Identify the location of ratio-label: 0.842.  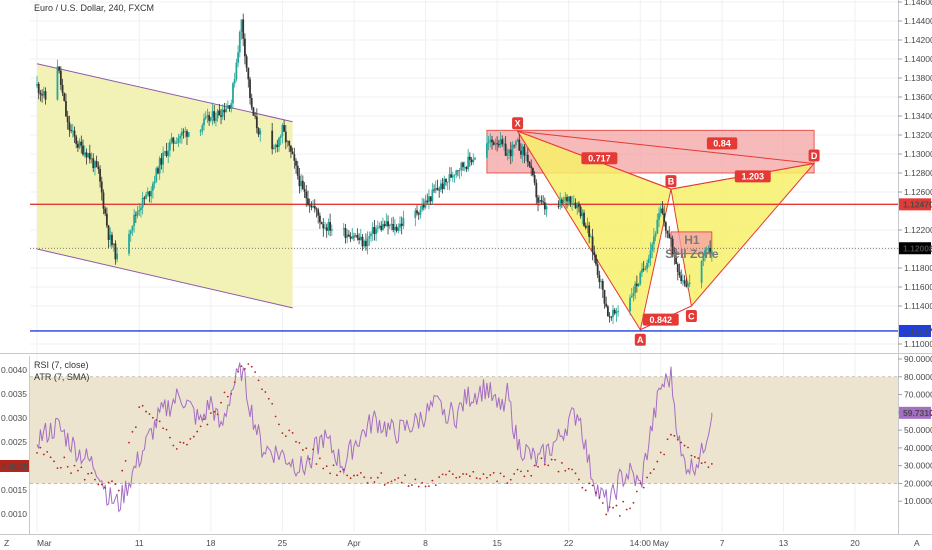
(660, 319).